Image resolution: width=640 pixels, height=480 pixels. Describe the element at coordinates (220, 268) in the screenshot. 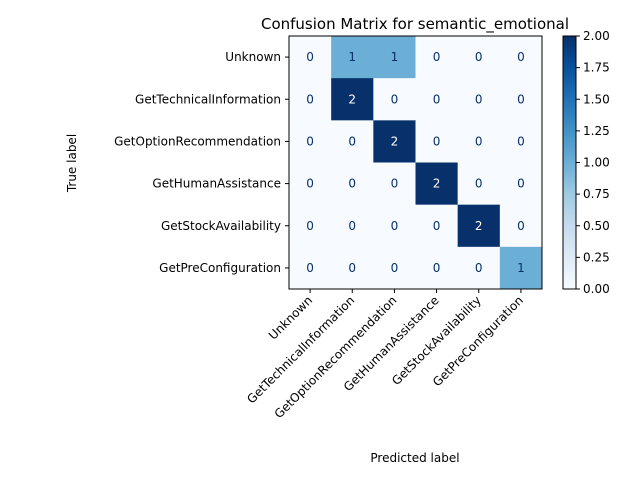

I see `y-tick-label: GetPreConfiguration` at that location.